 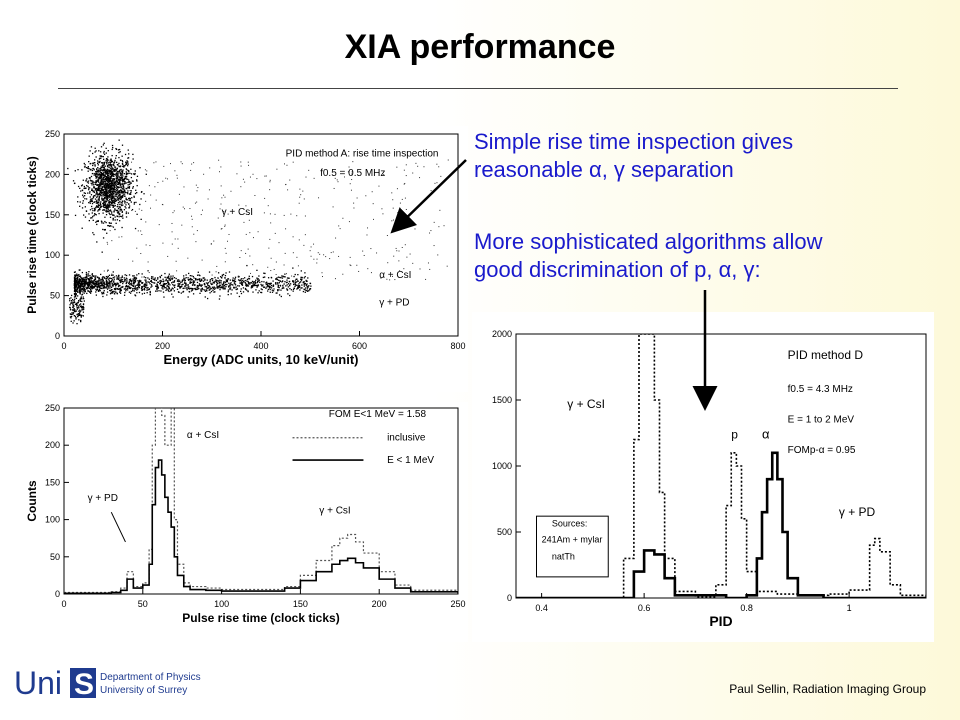 I want to click on annotation-gamma-pd-pointer, so click(x=118, y=527).